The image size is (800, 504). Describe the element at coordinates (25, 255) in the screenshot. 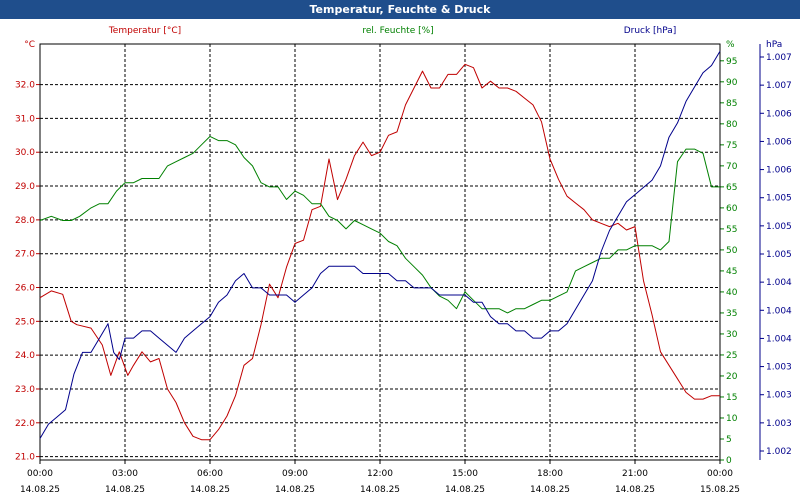

I see `temp-tick-label: 27.0` at that location.